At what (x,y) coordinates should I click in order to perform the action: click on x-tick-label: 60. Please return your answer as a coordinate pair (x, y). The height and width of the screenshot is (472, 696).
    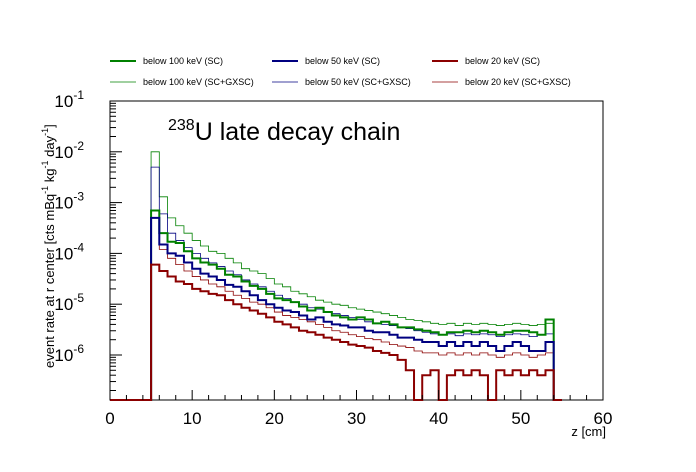
    Looking at the image, I should click on (603, 418).